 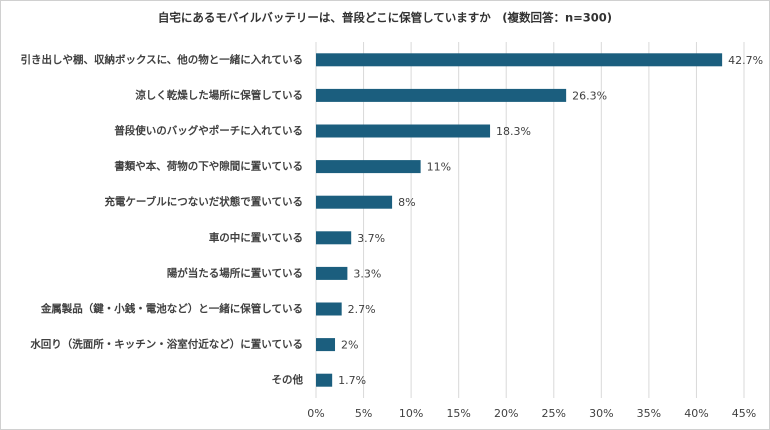 What do you see at coordinates (406, 202) in the screenshot?
I see `value-label: 8%` at bounding box center [406, 202].